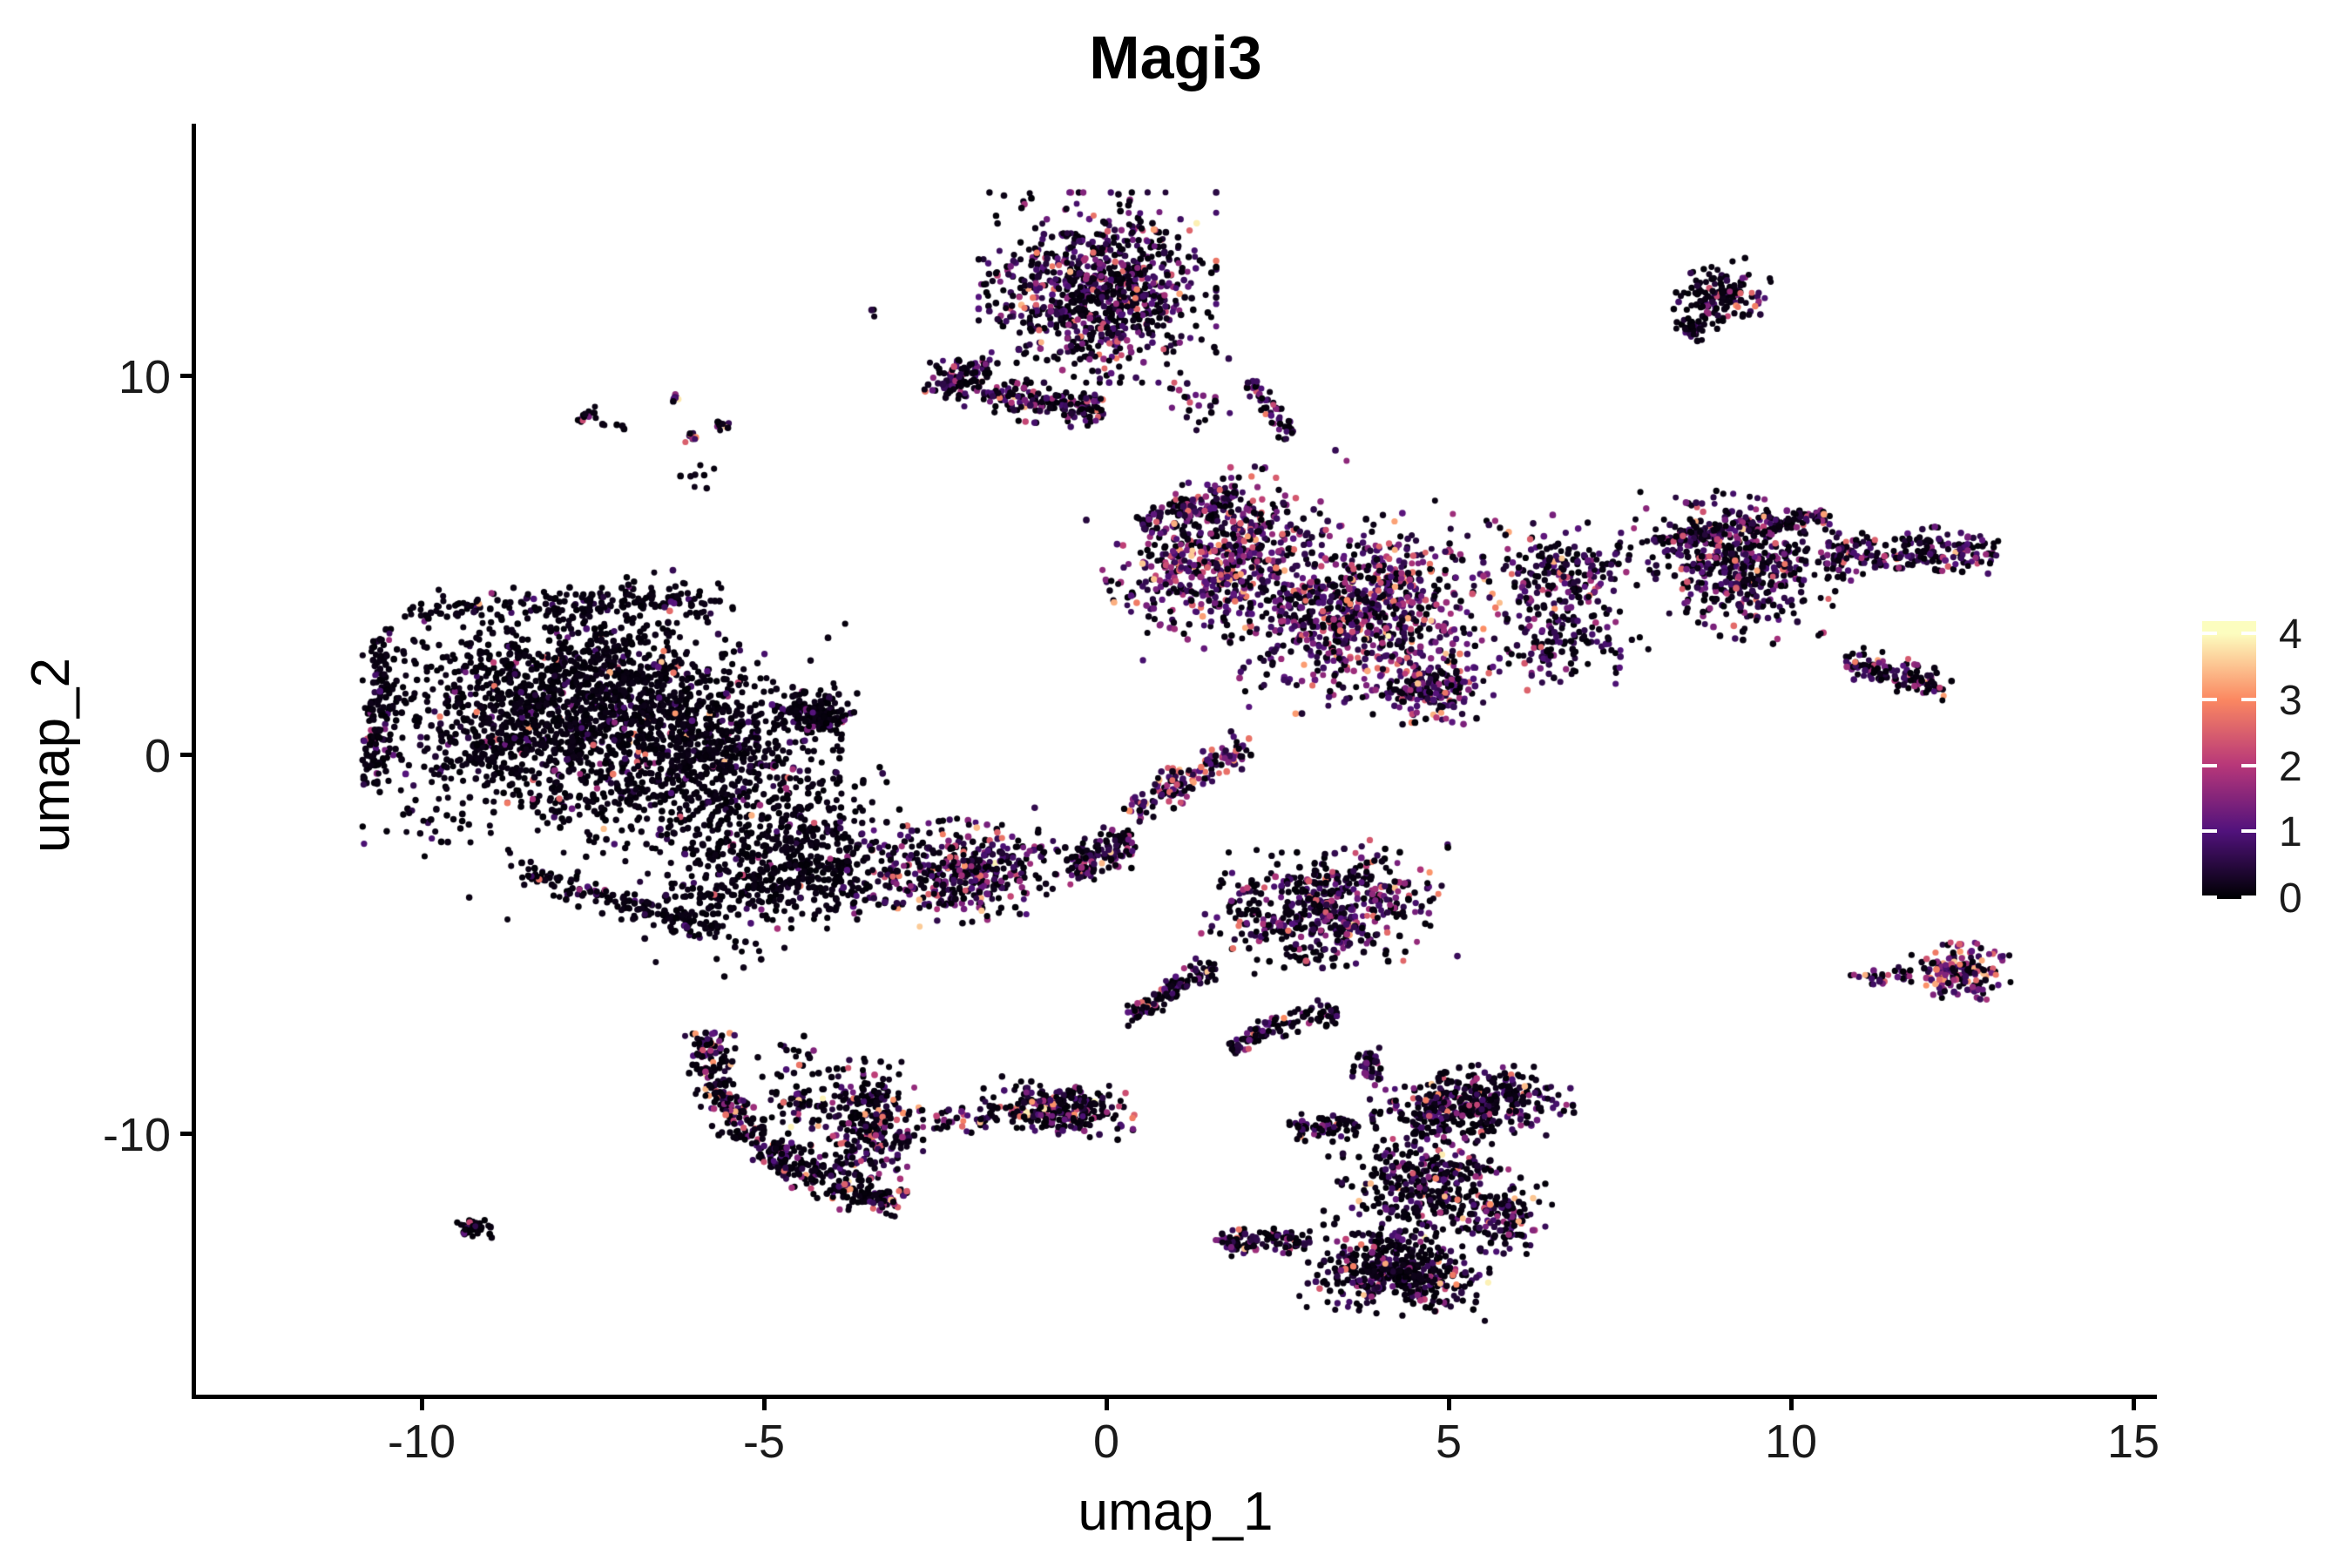  Describe the element at coordinates (421, 1442) in the screenshot. I see `x-tick-label: -10` at that location.